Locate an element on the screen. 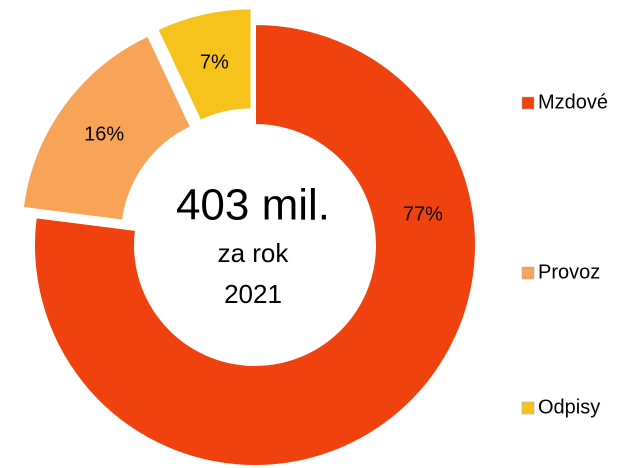 The image size is (630, 468). slice-label: 77% is located at coordinates (423, 215).